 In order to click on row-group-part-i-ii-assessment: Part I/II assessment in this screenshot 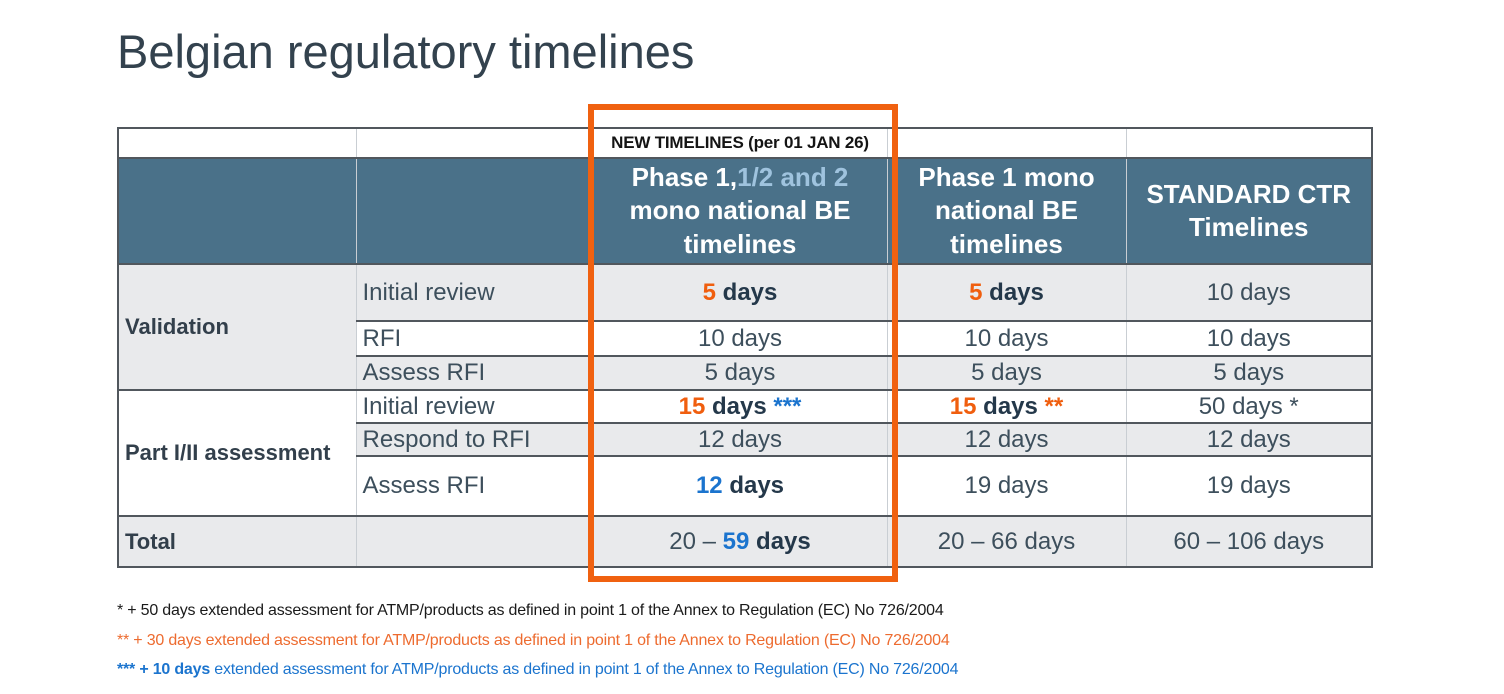, I will do `click(237, 453)`.